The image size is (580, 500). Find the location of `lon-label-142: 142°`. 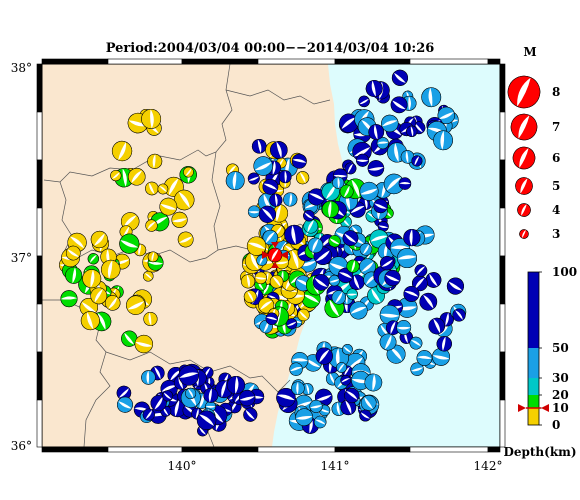

lon-label-142: 142° is located at coordinates (488, 466).